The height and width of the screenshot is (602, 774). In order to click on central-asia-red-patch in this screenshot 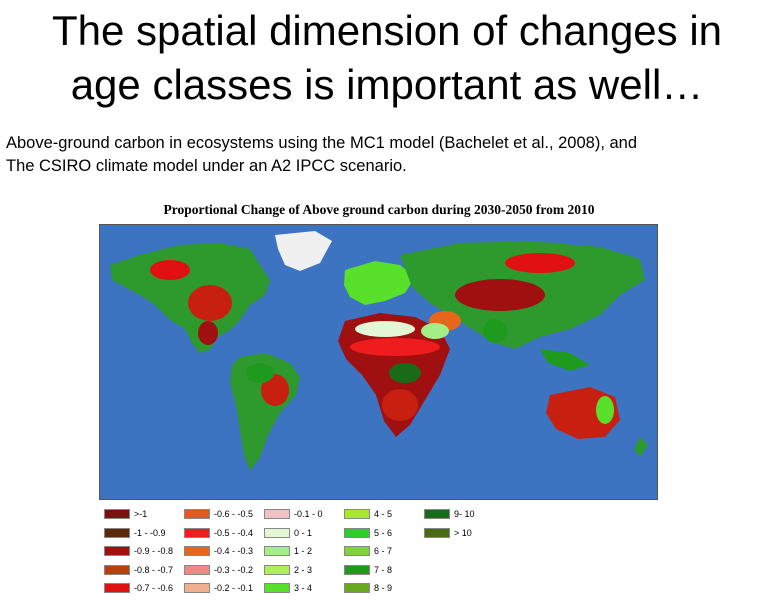, I will do `click(500, 295)`.